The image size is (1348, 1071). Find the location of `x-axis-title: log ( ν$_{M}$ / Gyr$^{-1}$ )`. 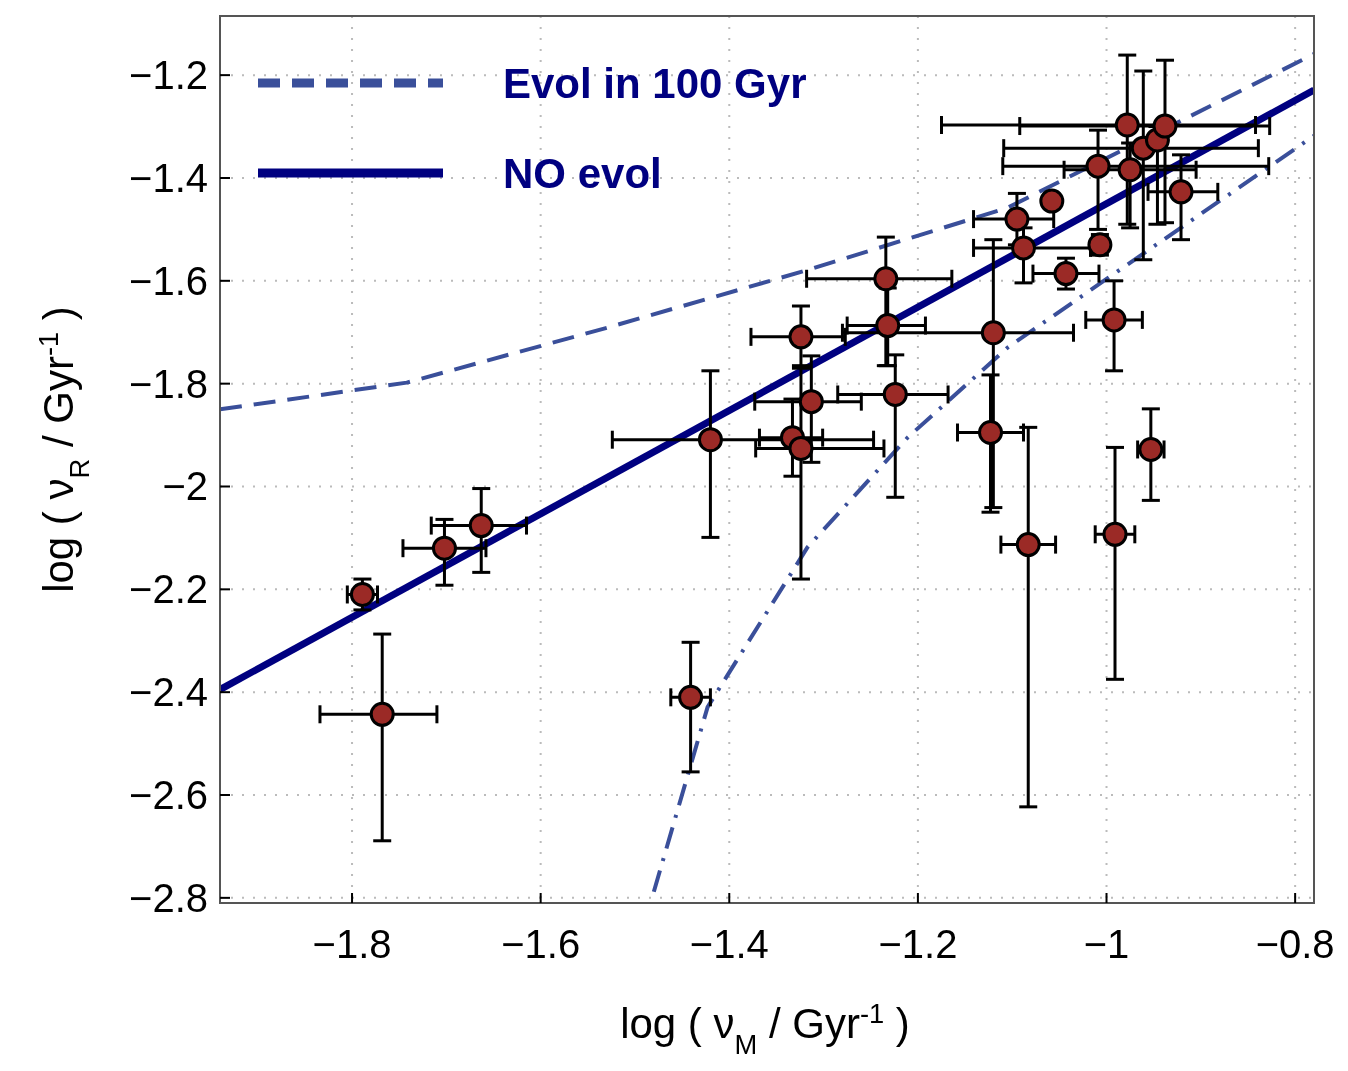

x-axis-title: log ( ν$_{M}$ / Gyr$^{-1}$ ) is located at coordinates (765, 1028).